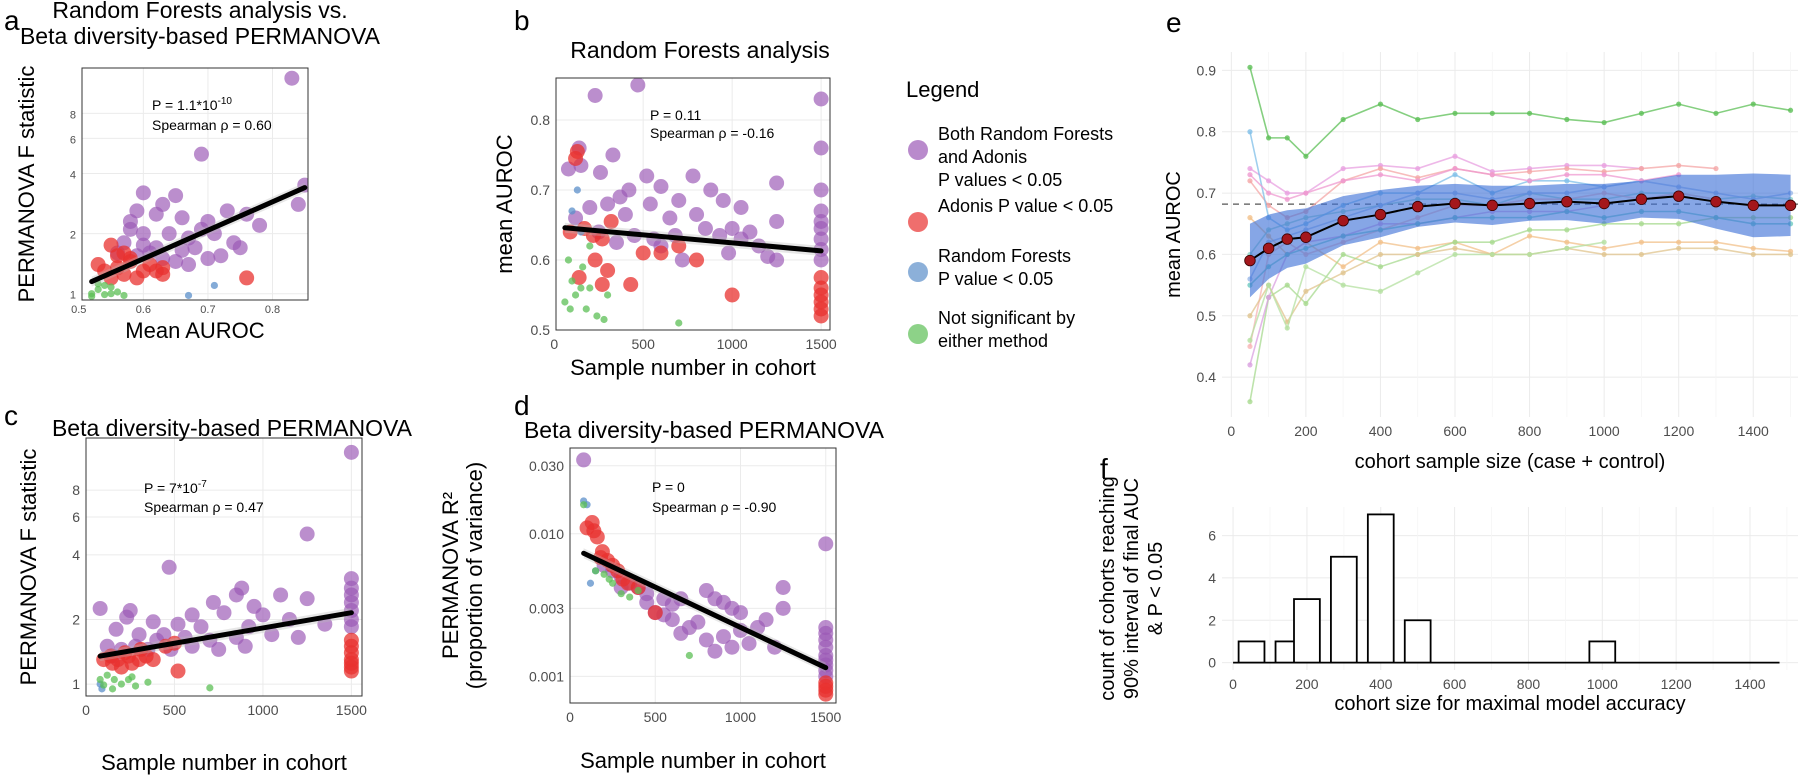 This screenshot has width=1800, height=780. I want to click on legend-item-text: P value < 0.05, so click(995, 279).